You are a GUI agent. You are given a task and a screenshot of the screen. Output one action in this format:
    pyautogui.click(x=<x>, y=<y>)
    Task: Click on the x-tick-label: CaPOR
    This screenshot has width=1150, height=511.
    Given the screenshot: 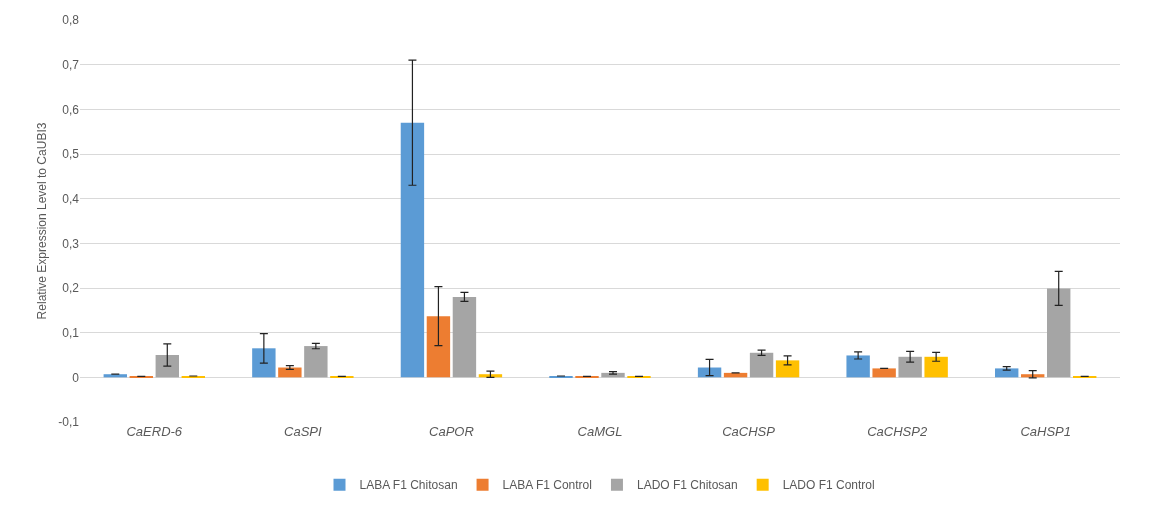 What is the action you would take?
    pyautogui.click(x=451, y=431)
    